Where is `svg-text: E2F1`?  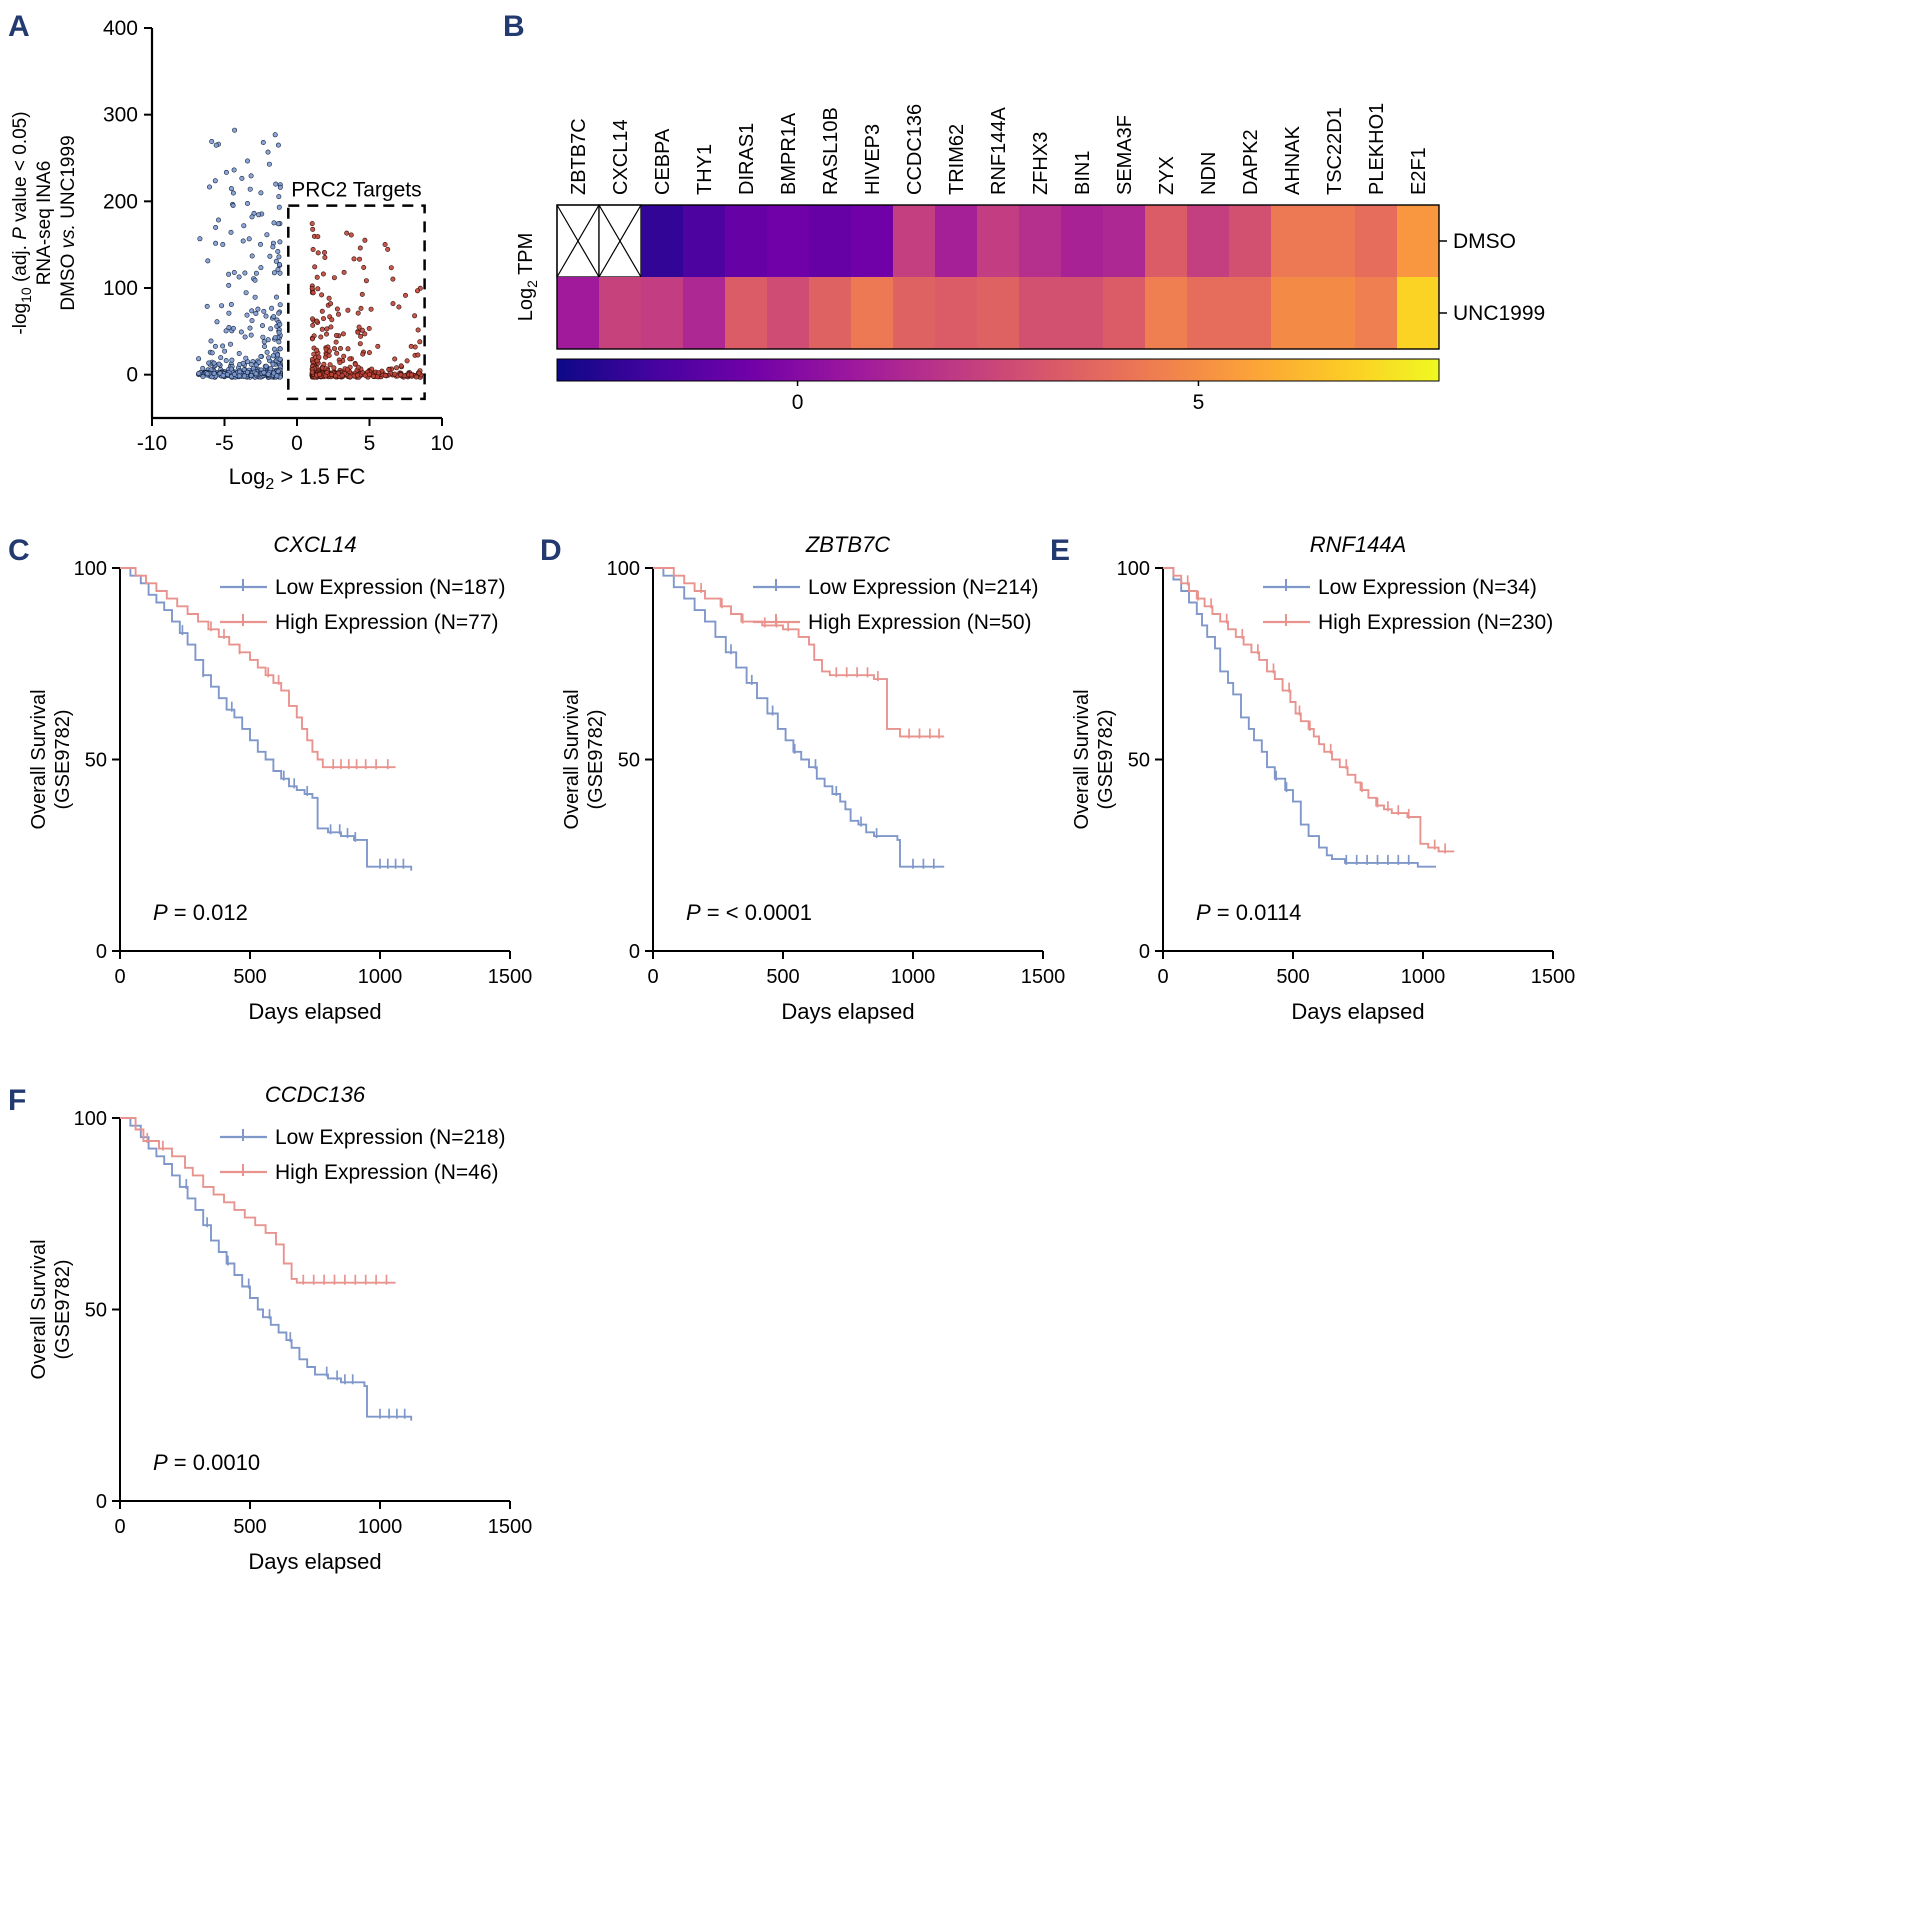
svg-text: E2F1 is located at coordinates (1419, 171).